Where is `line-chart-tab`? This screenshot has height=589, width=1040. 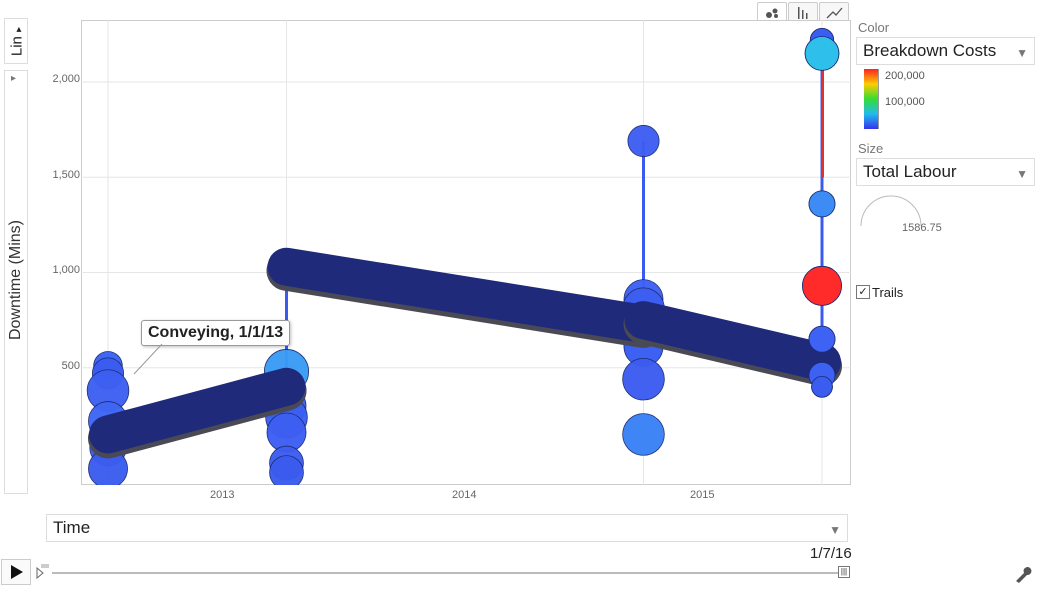
line-chart-tab is located at coordinates (834, 12).